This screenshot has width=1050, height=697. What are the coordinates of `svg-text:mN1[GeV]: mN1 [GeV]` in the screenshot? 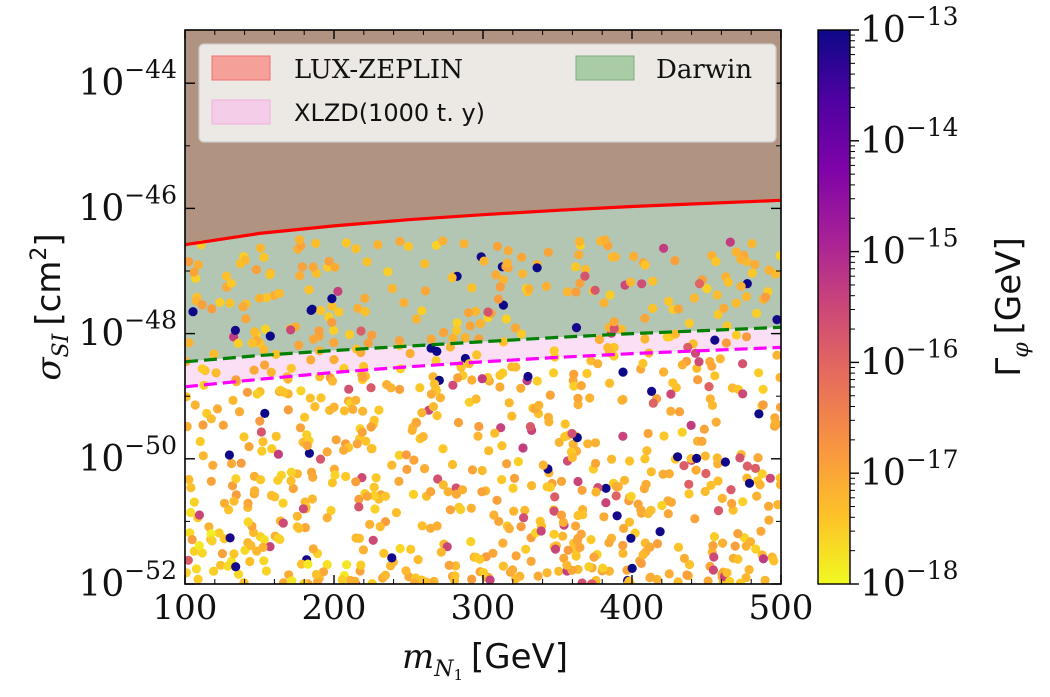 It's located at (485, 660).